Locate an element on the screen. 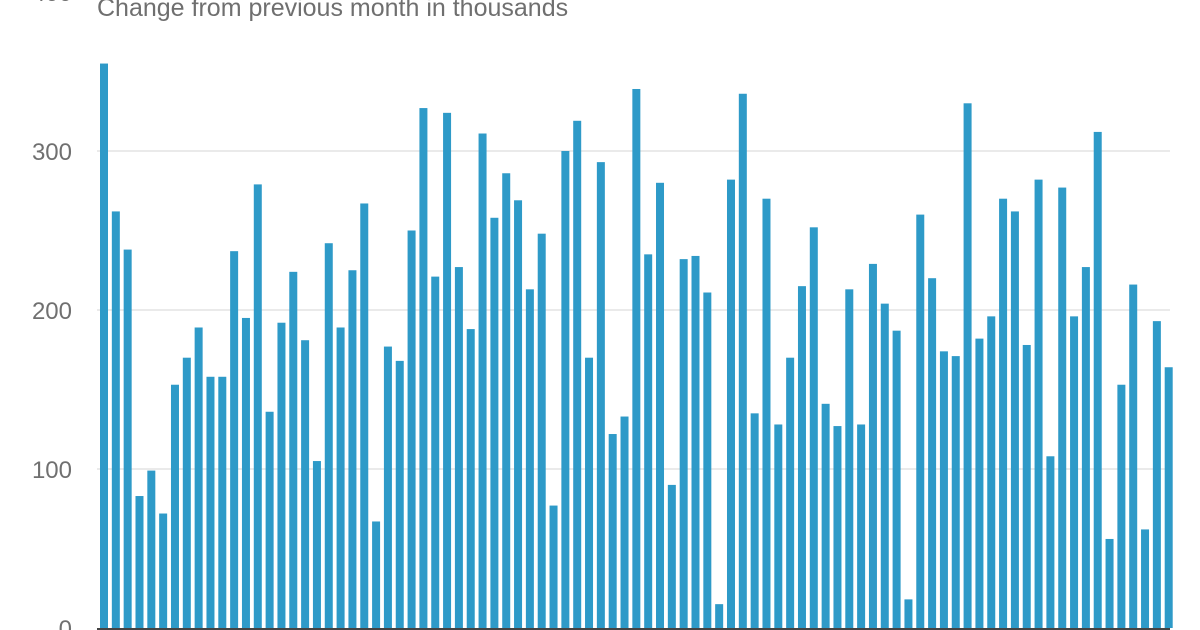 The height and width of the screenshot is (630, 1200). y-tick-label: 0 is located at coordinates (65, 623).